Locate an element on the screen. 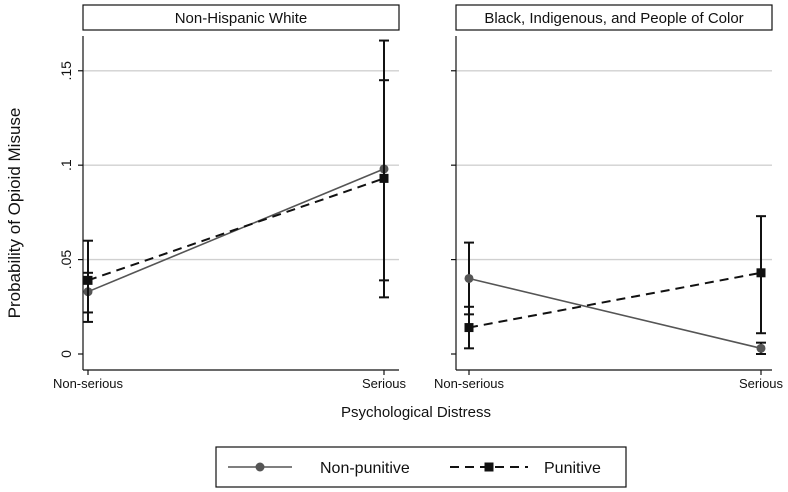  series-punitive is located at coordinates (615, 282).